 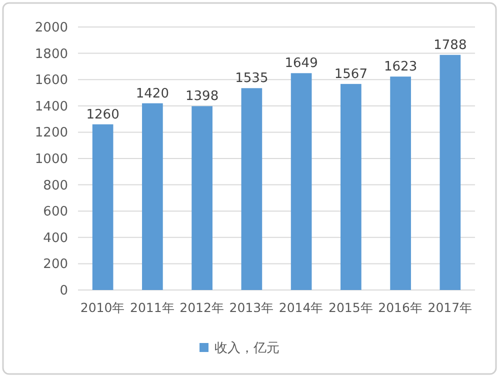 I want to click on data-label: 1788, so click(x=450, y=45).